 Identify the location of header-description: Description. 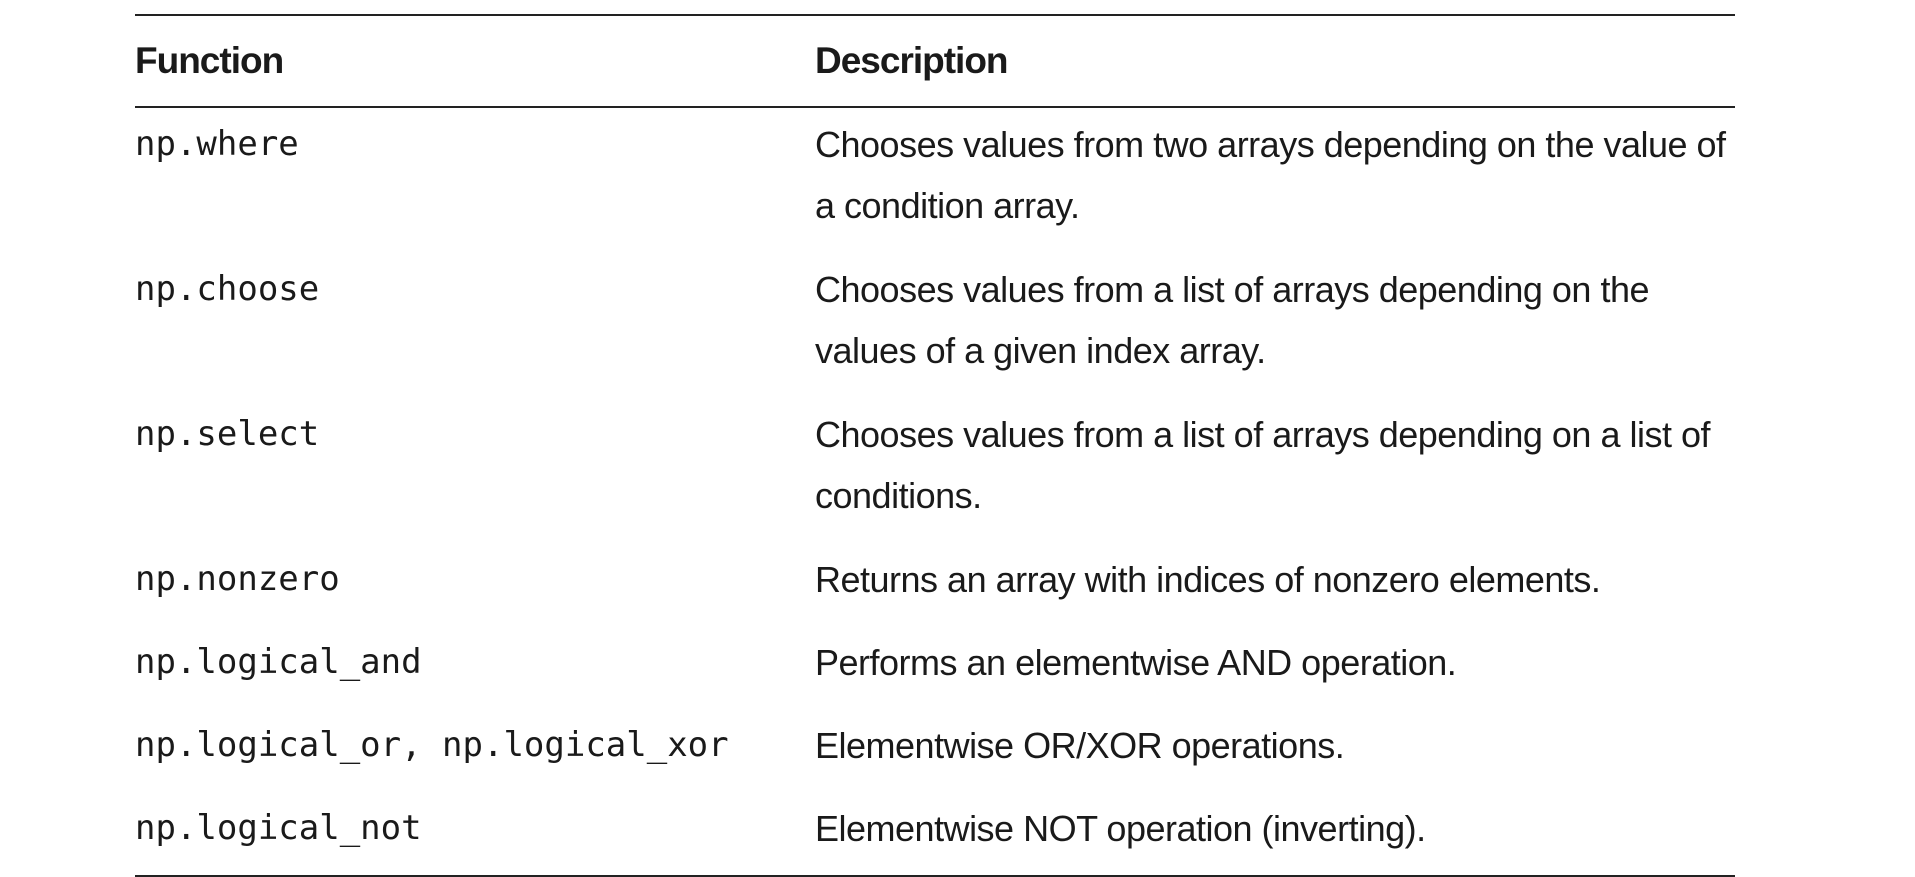
(912, 60).